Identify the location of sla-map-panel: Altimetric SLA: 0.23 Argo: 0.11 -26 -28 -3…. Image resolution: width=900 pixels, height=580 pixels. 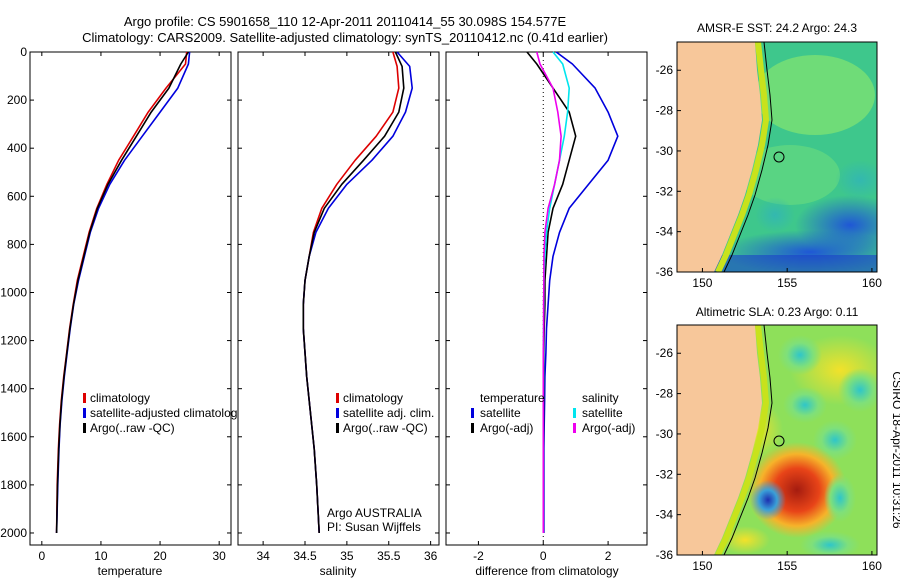
(769, 439).